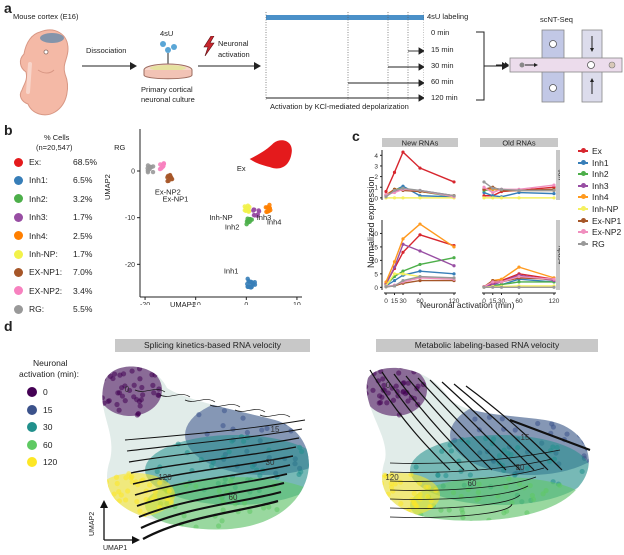 This screenshot has height=555, width=624. I want to click on culture-label-2: neuronal culture, so click(168, 99).